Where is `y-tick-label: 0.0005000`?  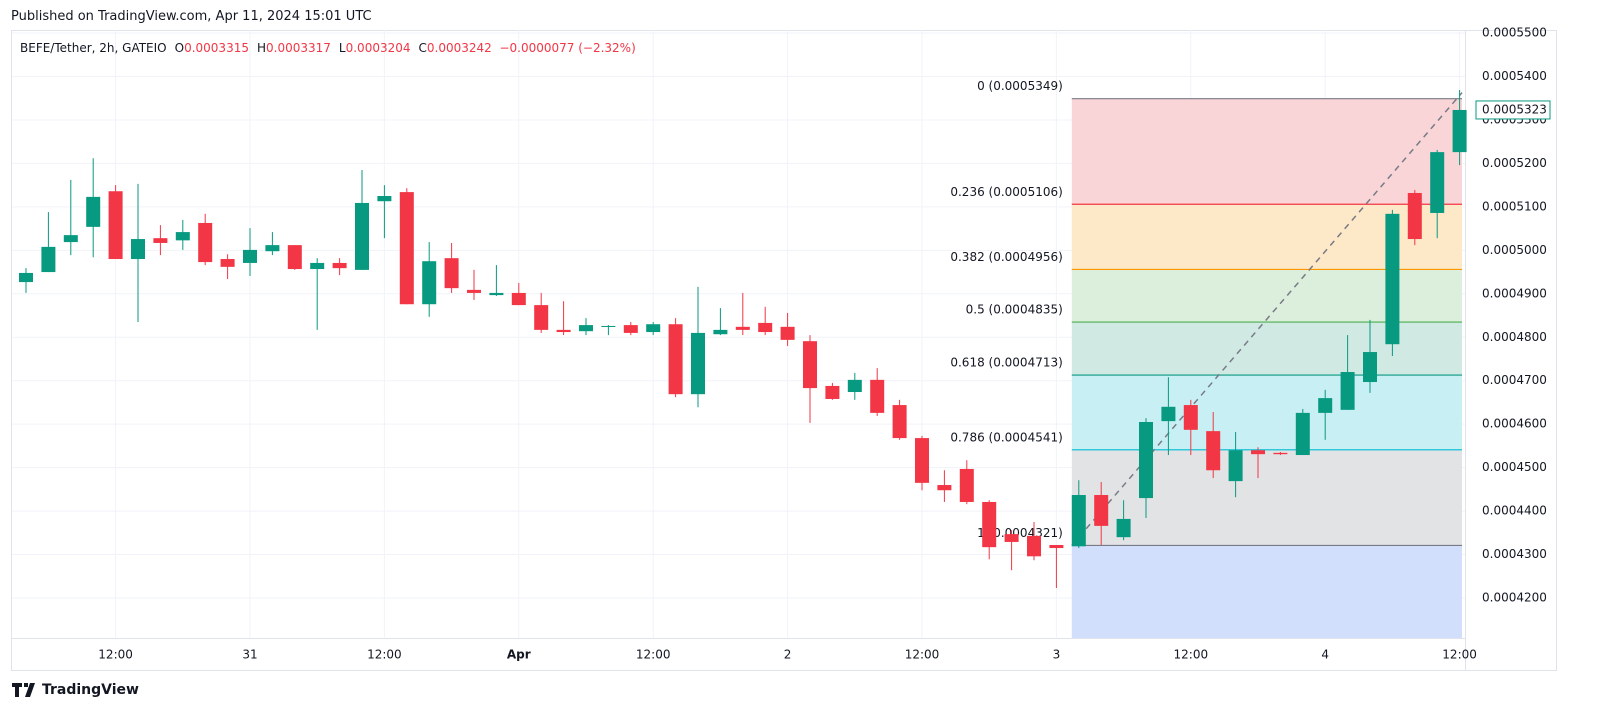
y-tick-label: 0.0005000 is located at coordinates (1514, 250).